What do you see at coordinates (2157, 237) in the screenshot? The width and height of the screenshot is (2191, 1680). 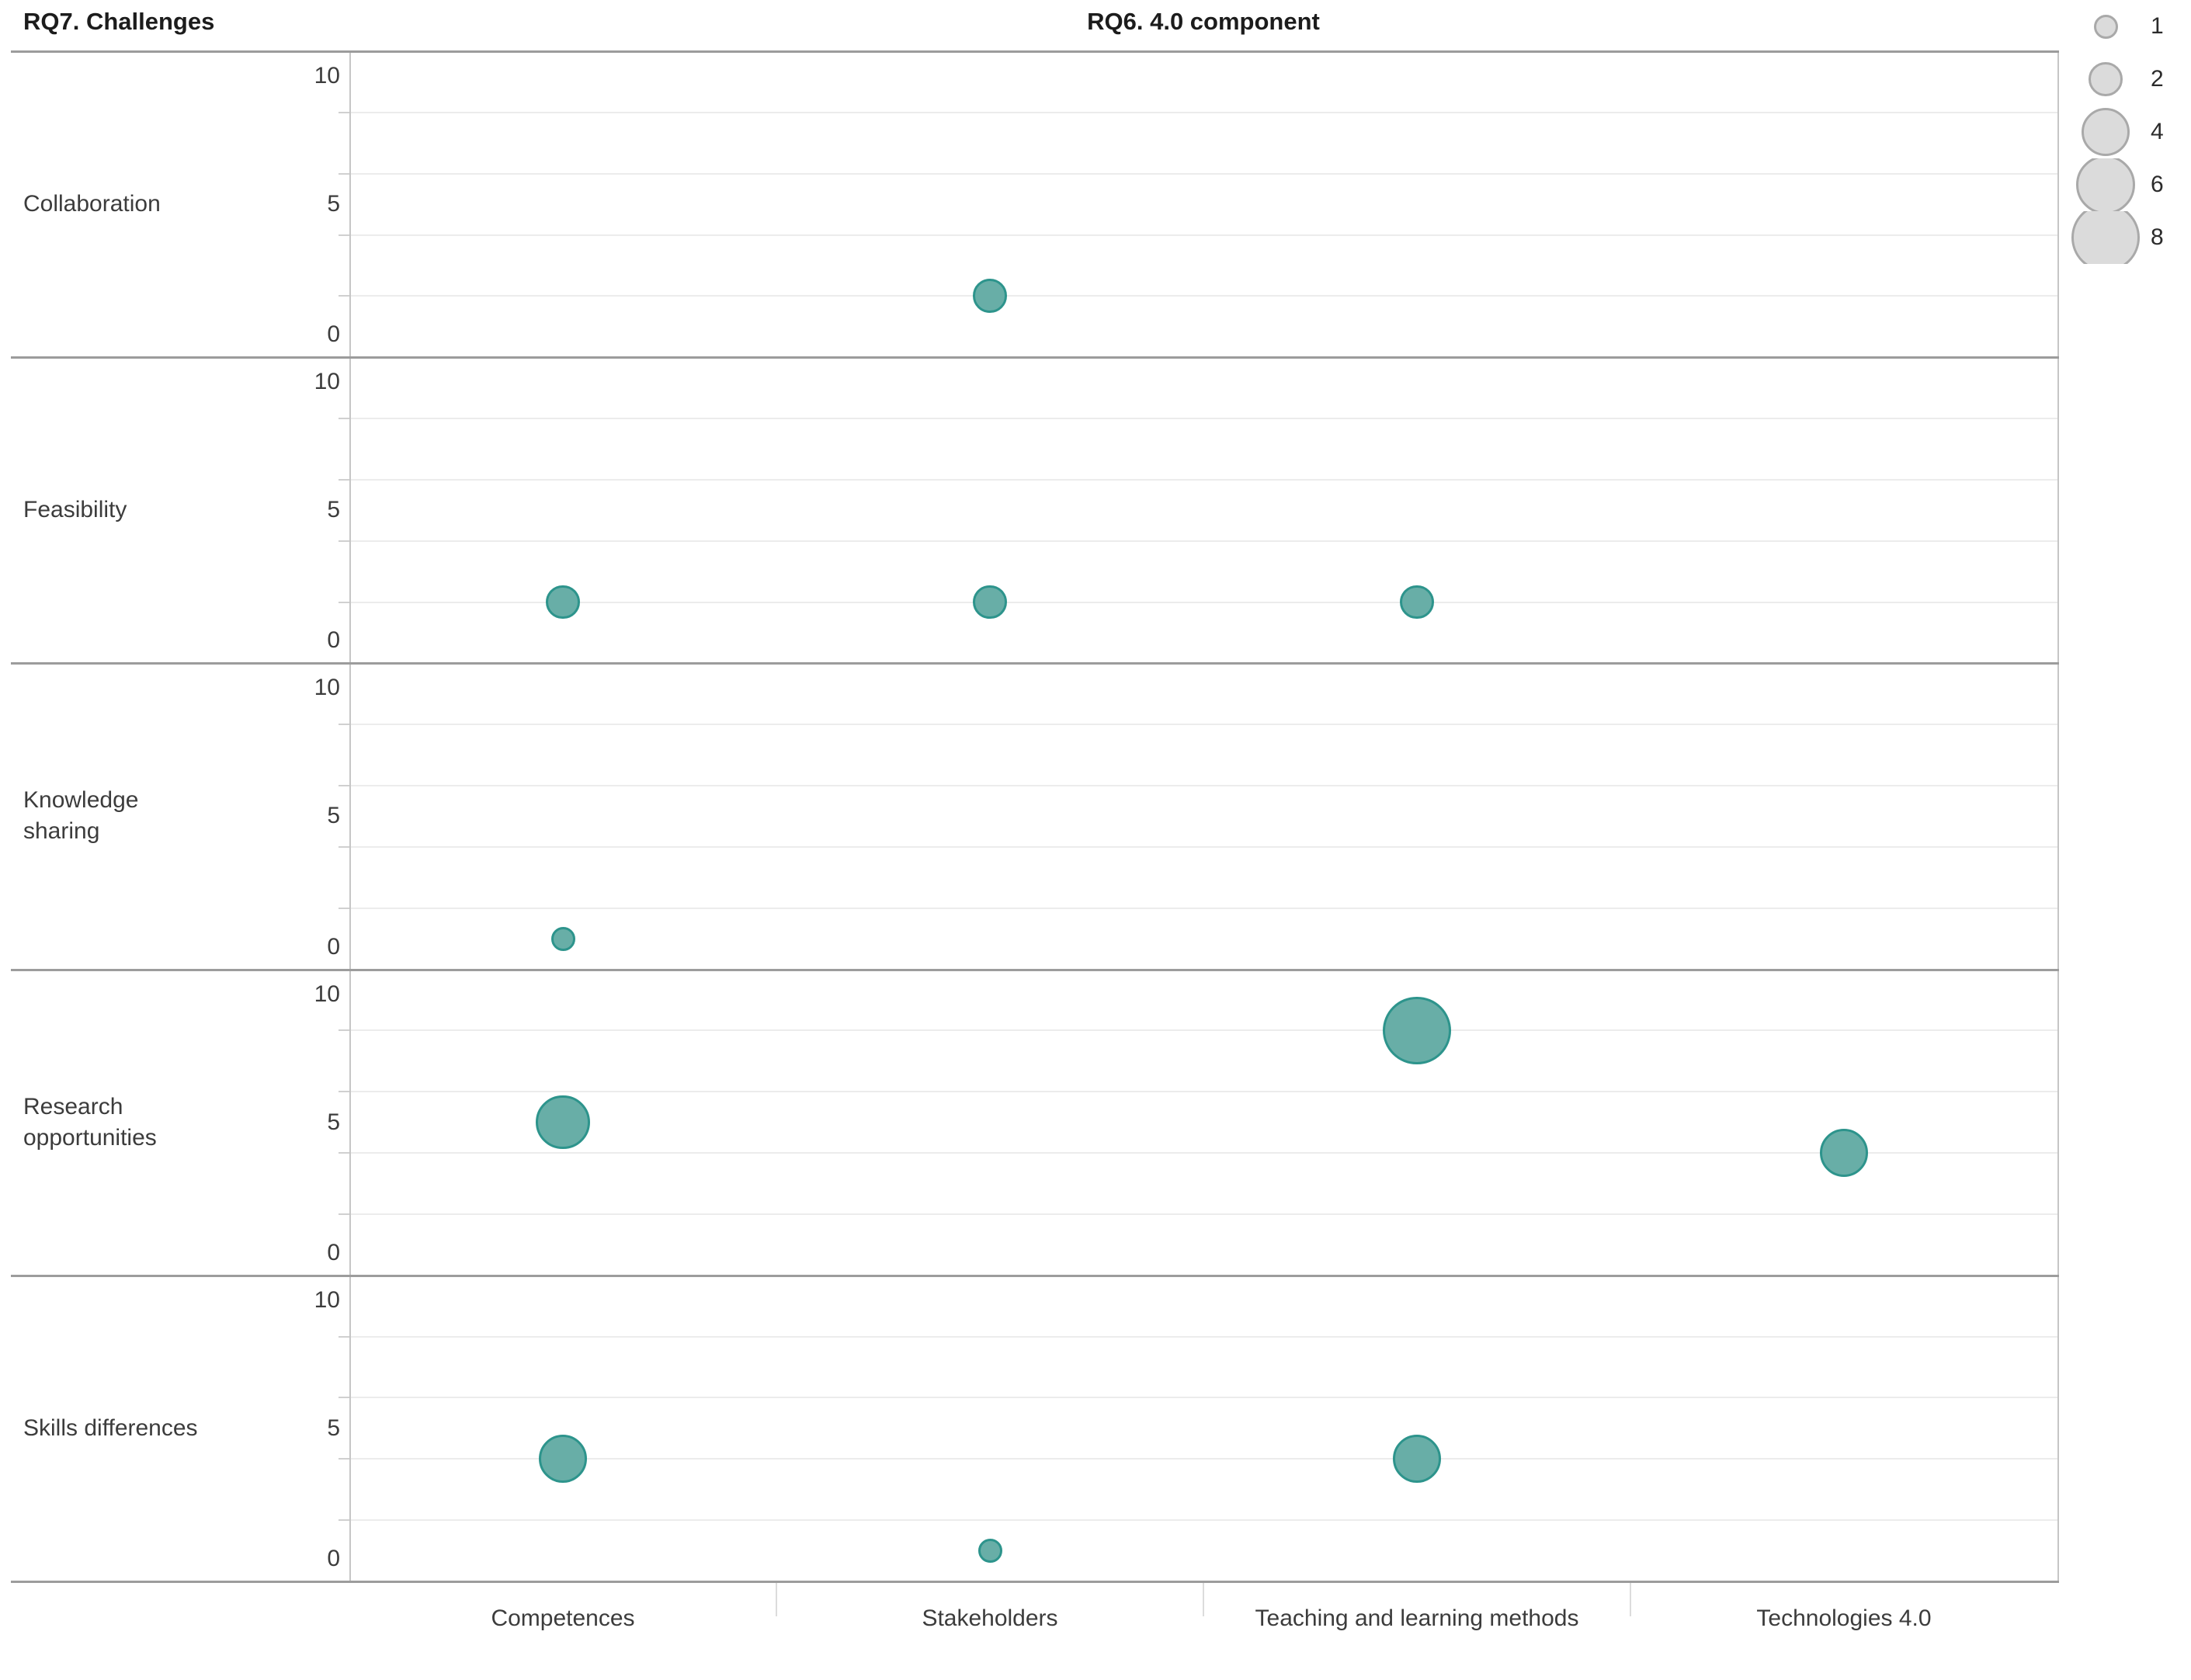 I see `legend-size-label: 8` at bounding box center [2157, 237].